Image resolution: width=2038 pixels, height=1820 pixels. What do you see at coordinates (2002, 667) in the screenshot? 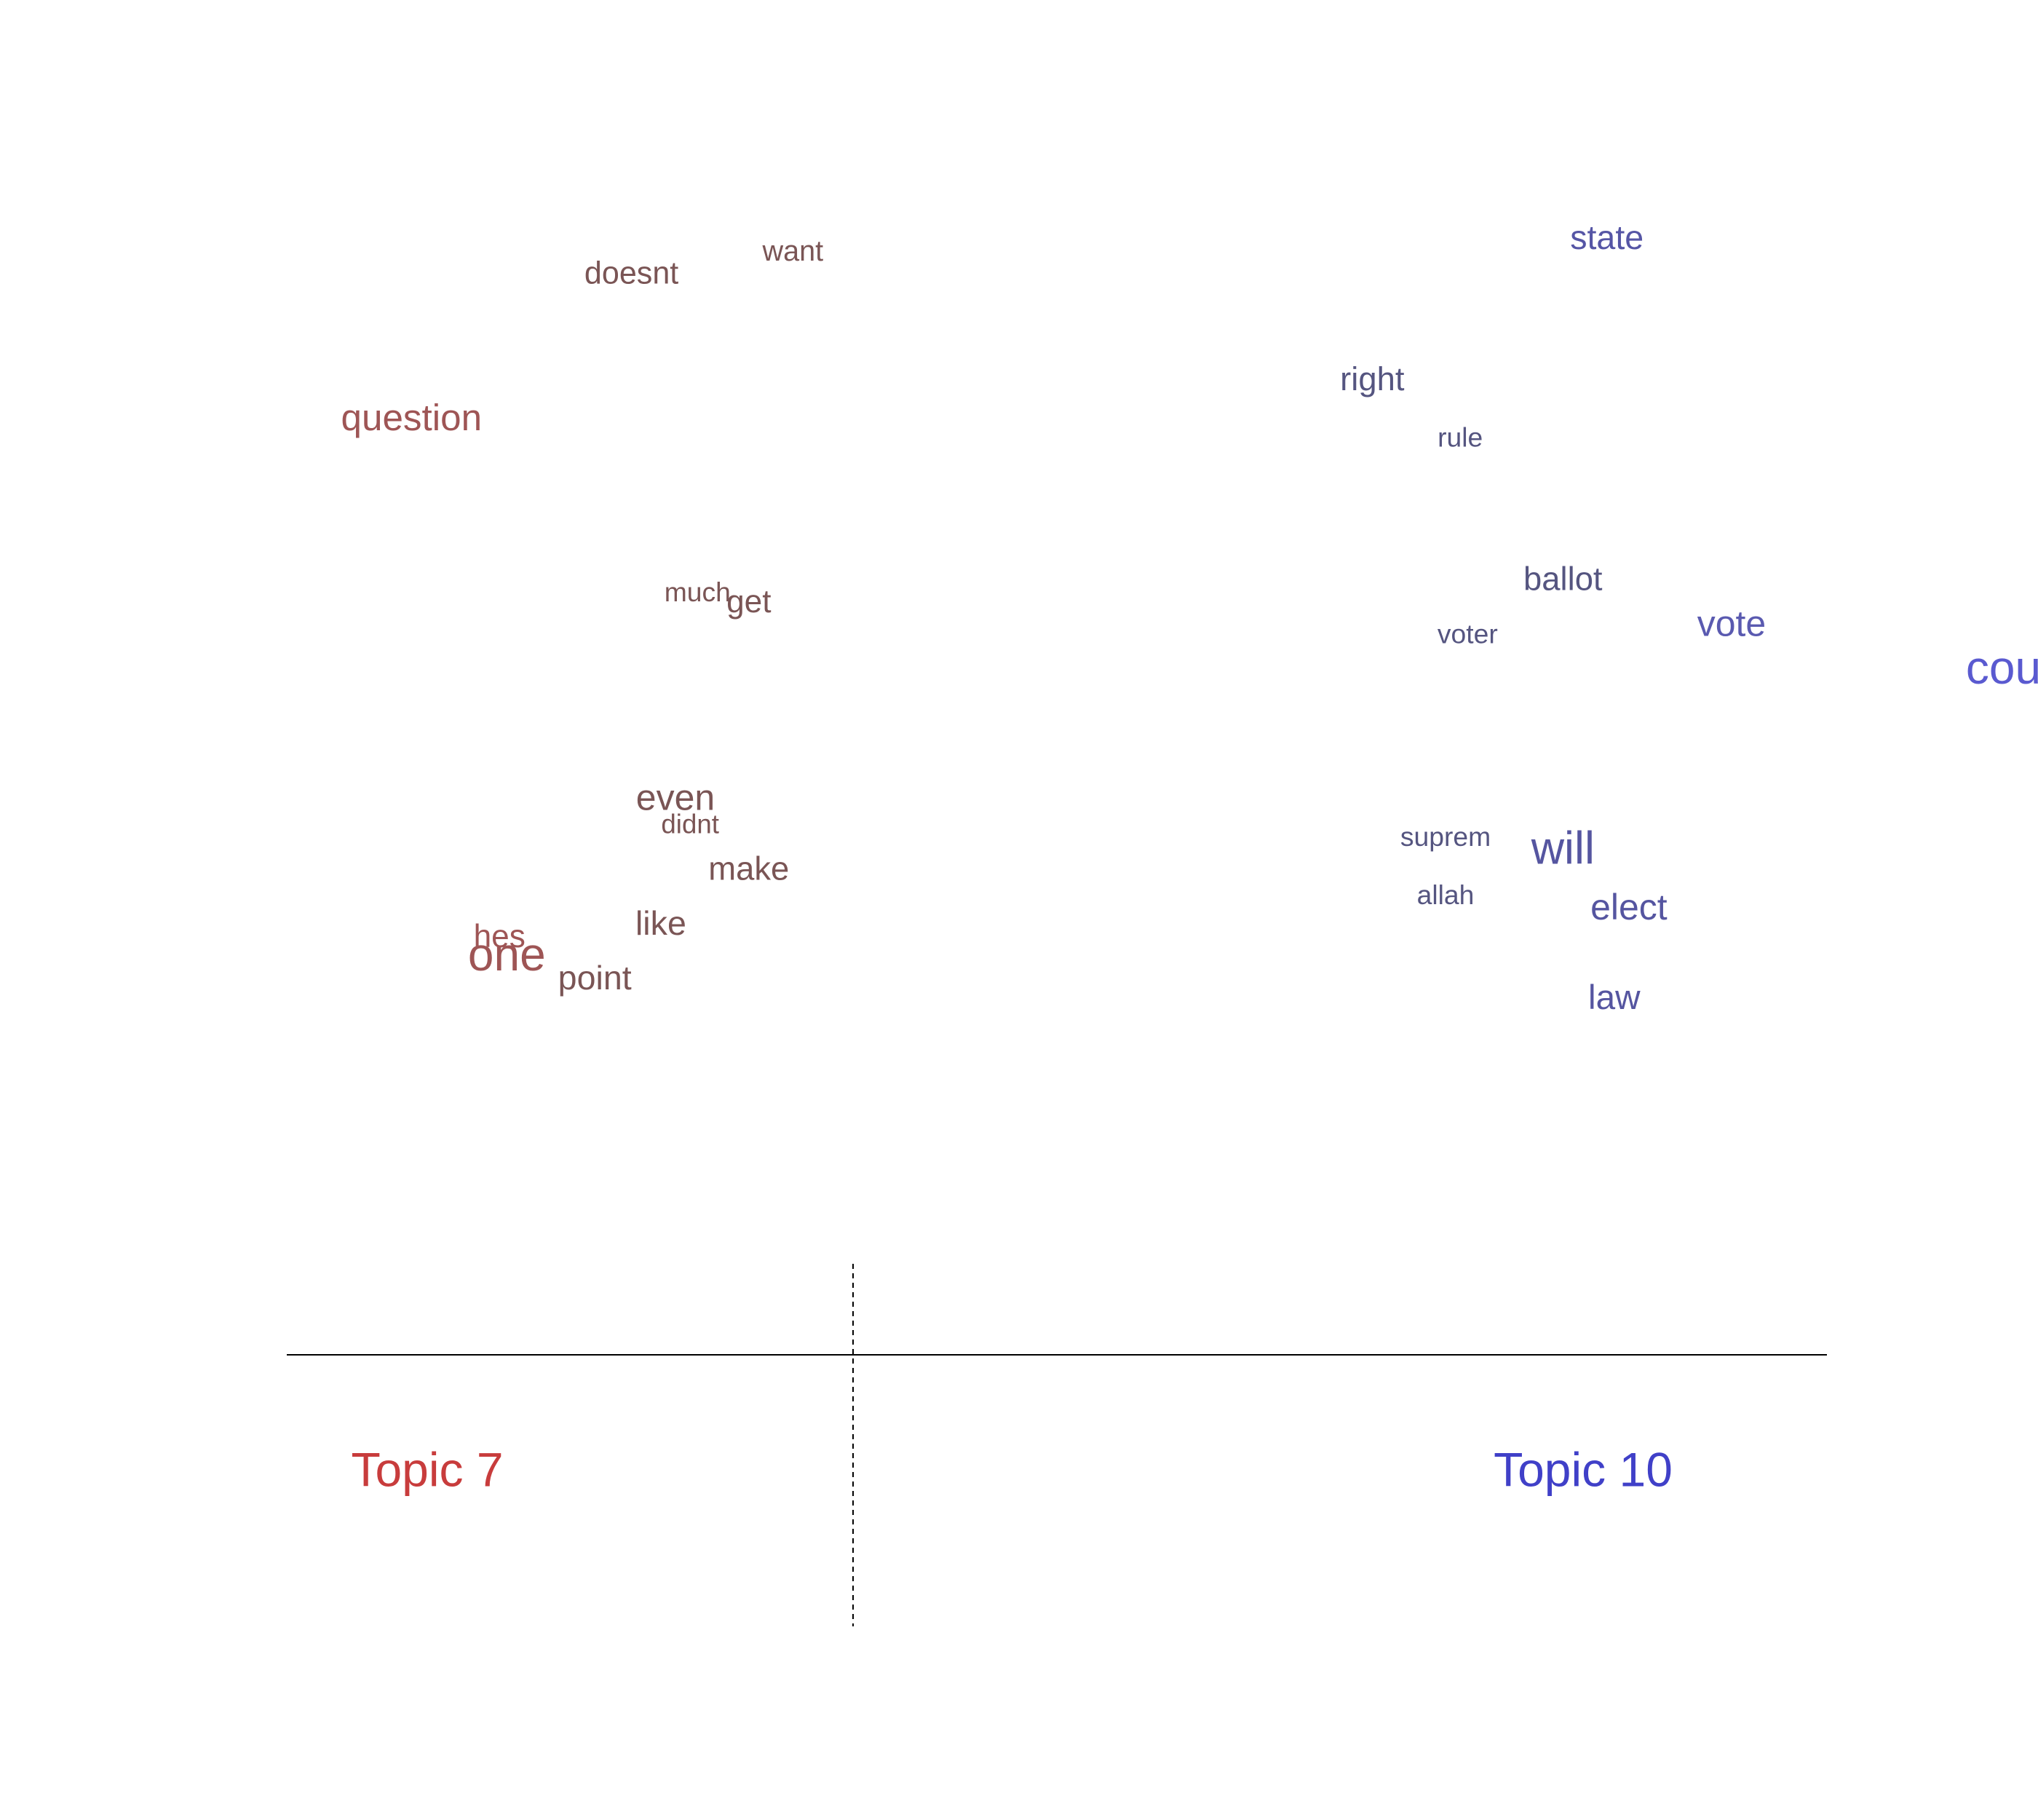
I see `word-label-court: court` at bounding box center [2002, 667].